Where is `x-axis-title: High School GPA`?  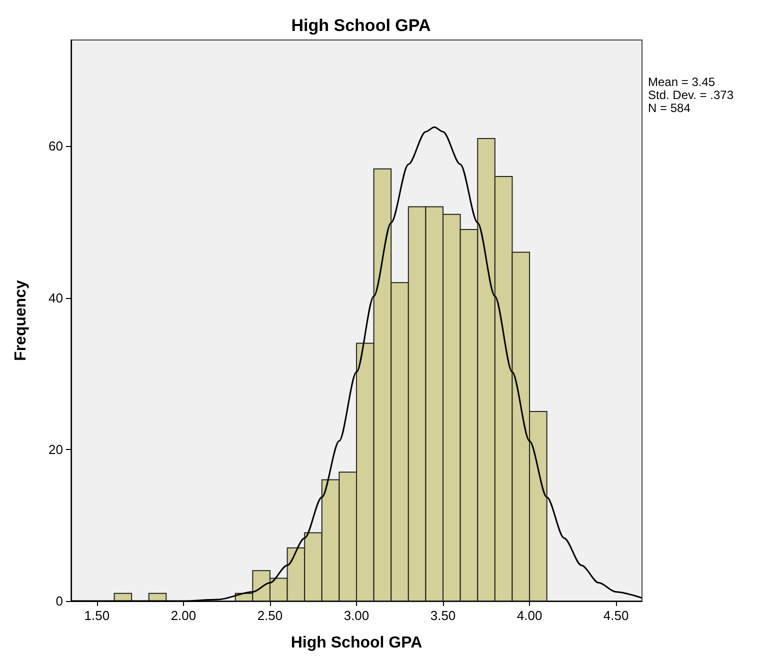 x-axis-title: High School GPA is located at coordinates (356, 643).